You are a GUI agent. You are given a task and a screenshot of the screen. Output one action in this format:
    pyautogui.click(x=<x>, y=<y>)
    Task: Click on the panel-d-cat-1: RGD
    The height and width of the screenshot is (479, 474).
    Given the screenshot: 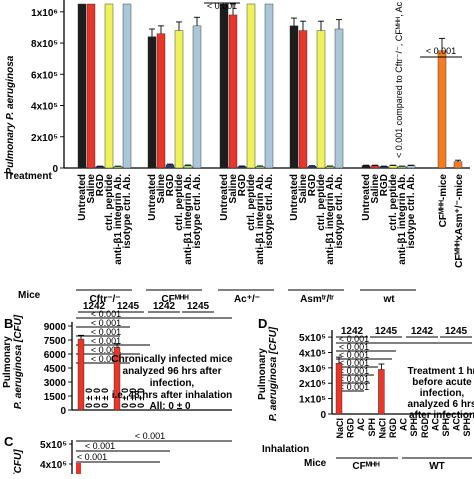 What is the action you would take?
    pyautogui.click(x=351, y=428)
    